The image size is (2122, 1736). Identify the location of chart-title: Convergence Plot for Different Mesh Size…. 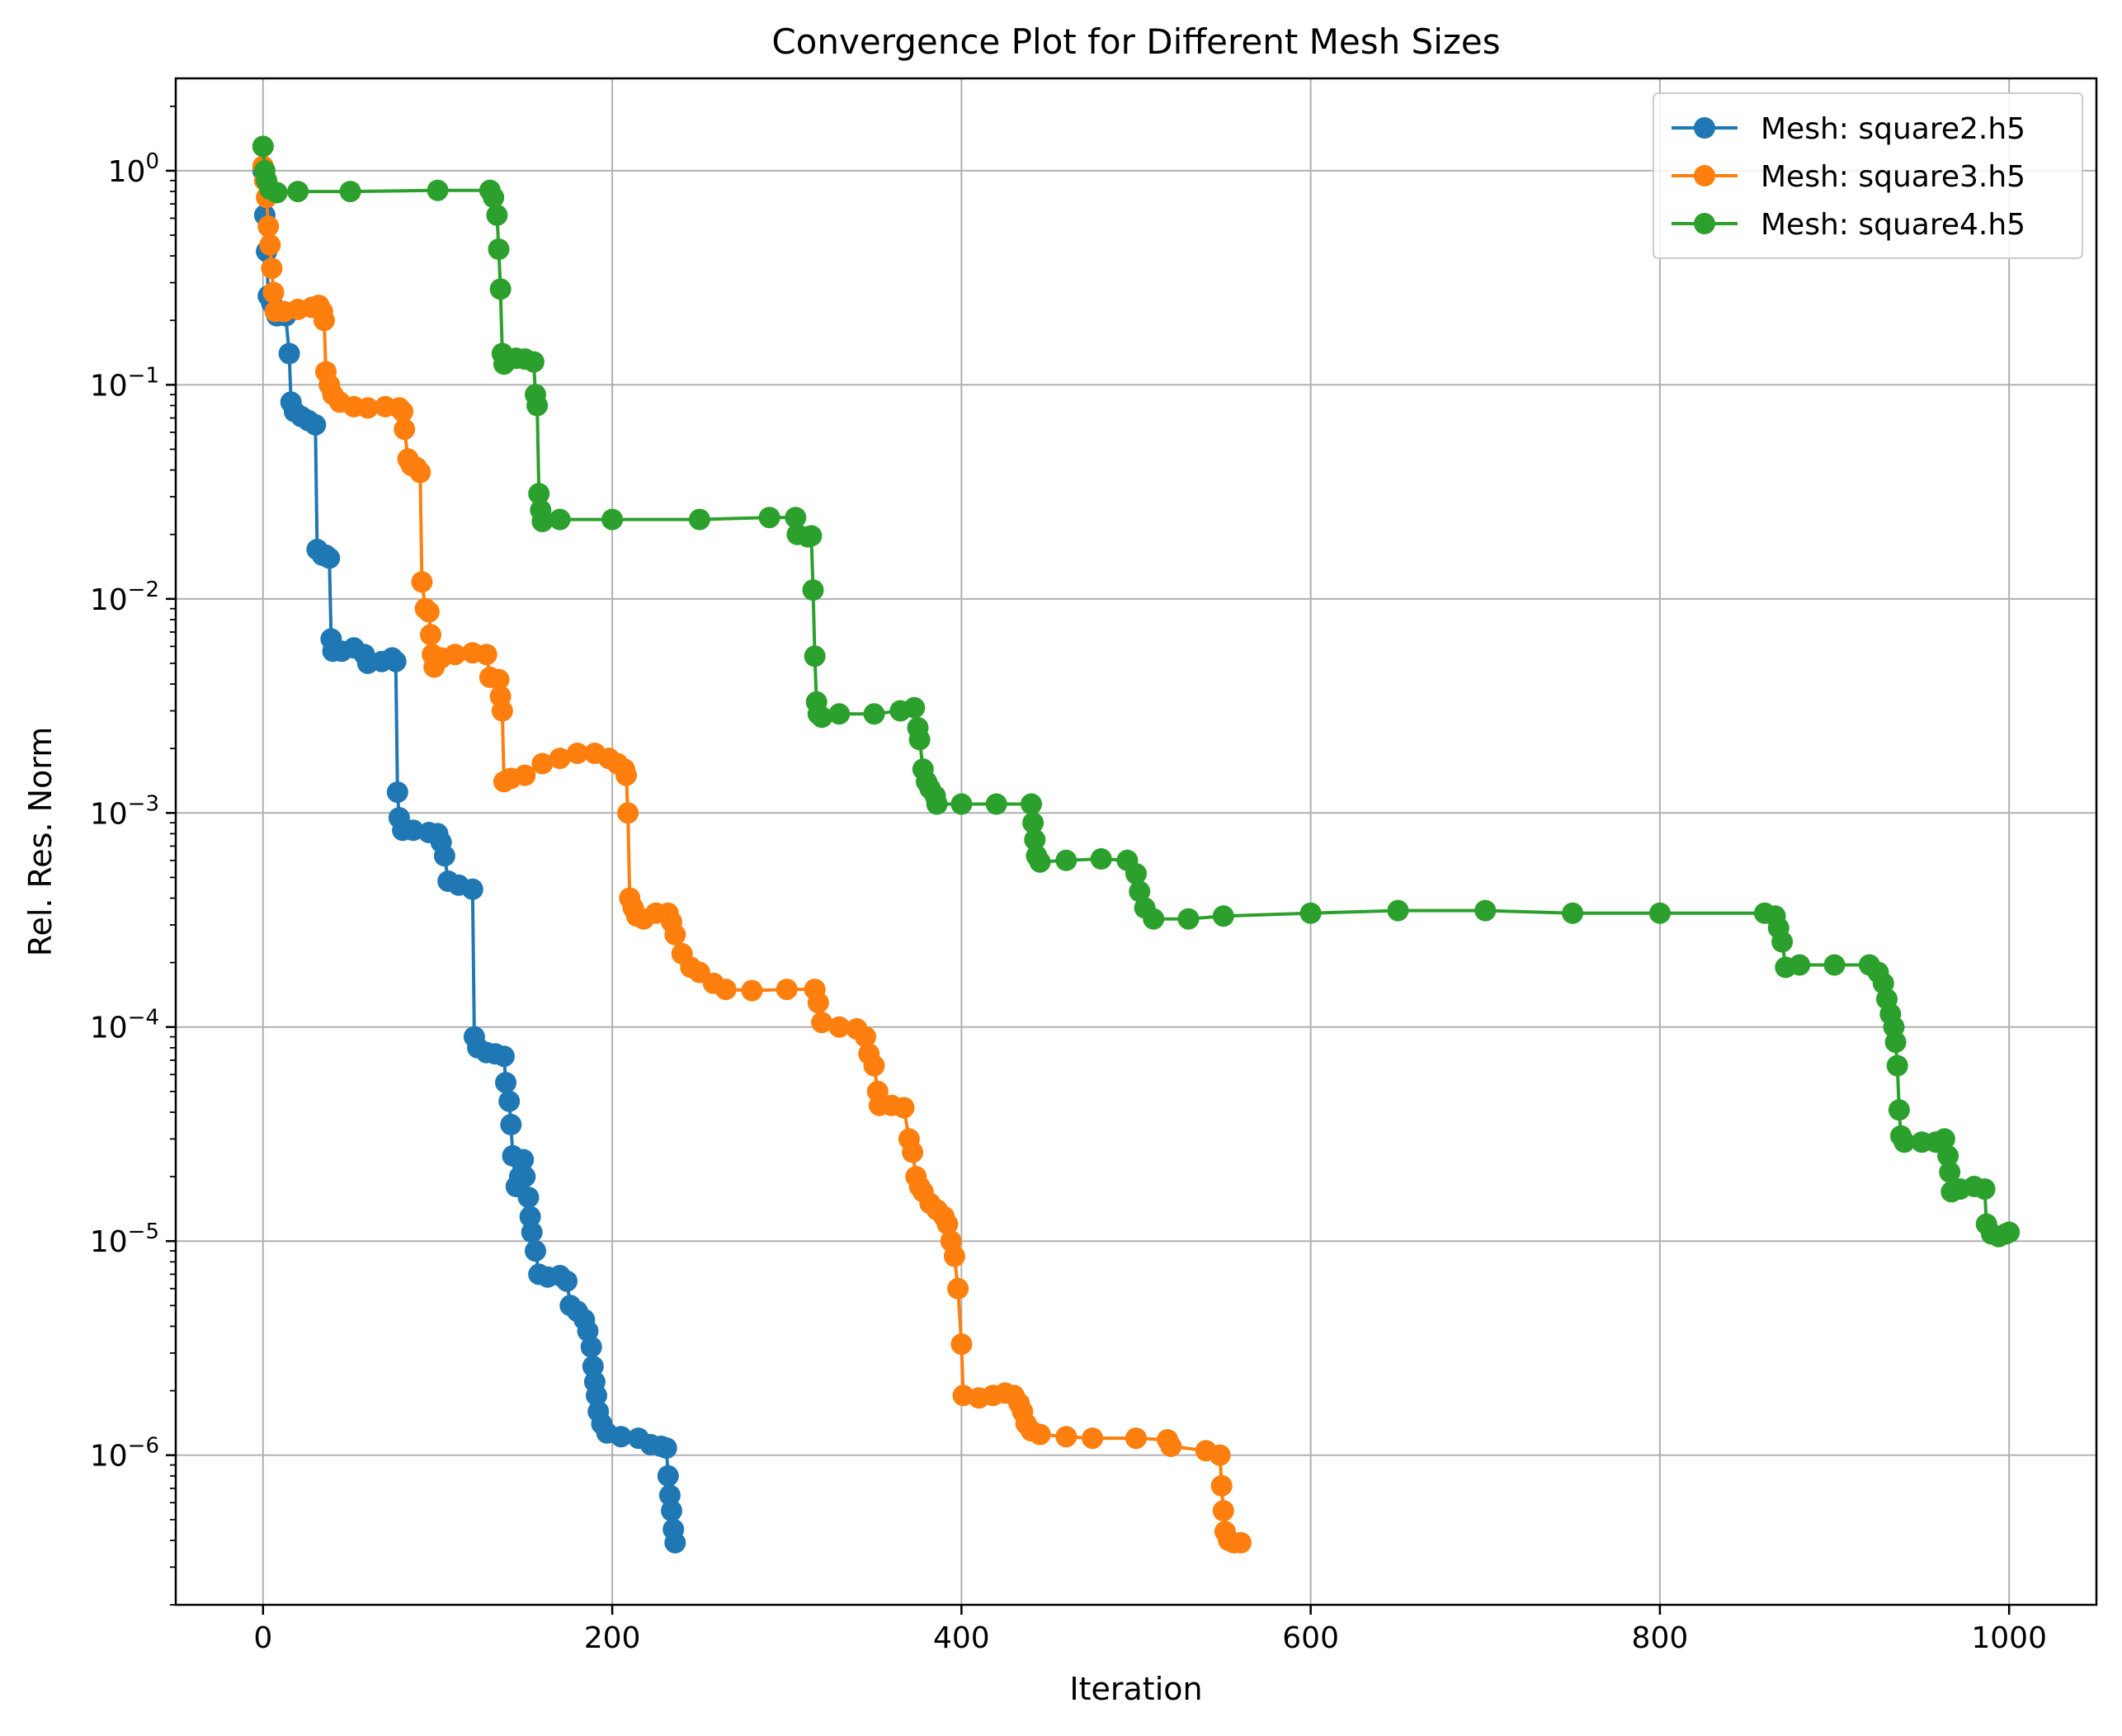
(1135, 41).